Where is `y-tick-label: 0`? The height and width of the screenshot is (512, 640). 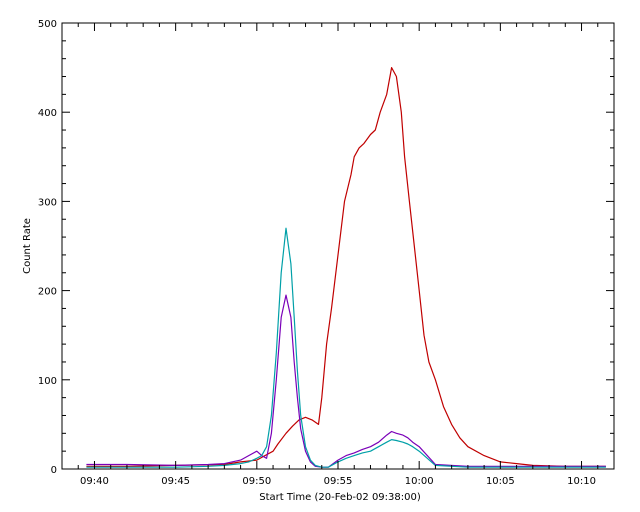 y-tick-label: 0 is located at coordinates (54, 470).